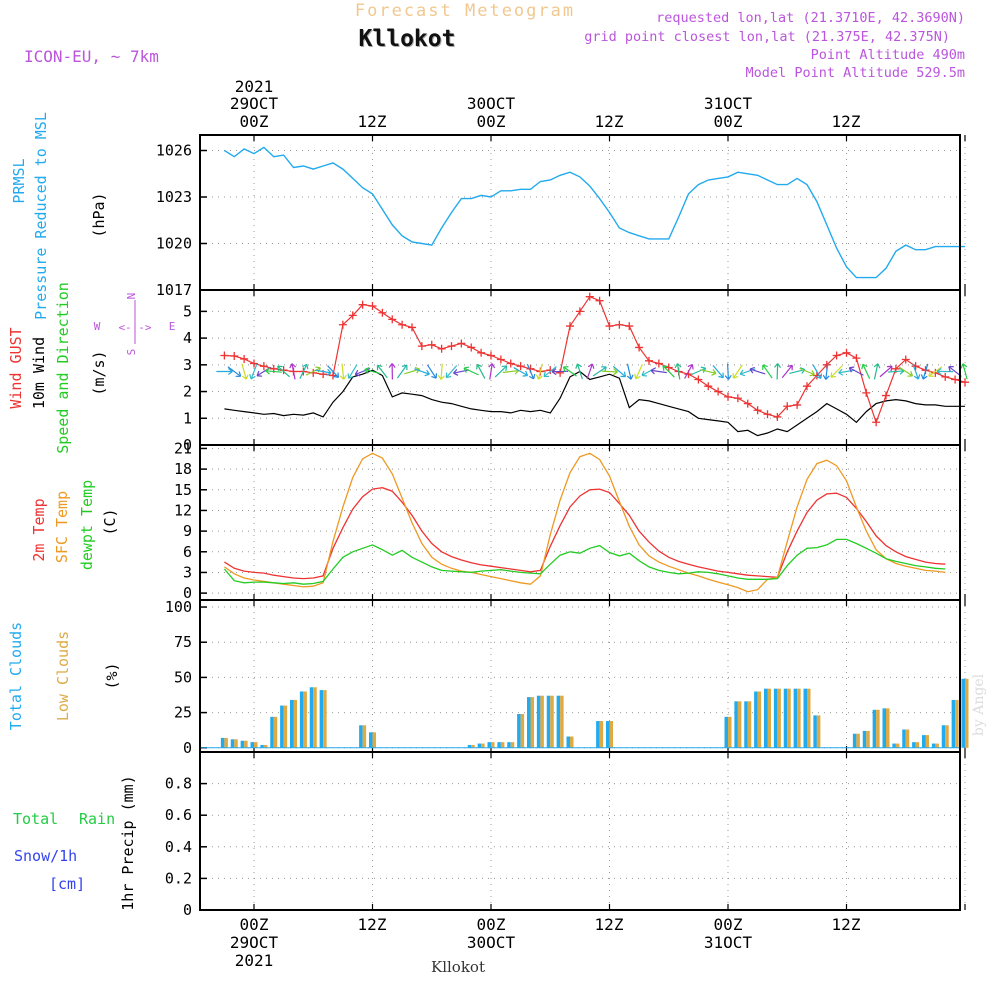 The width and height of the screenshot is (1000, 1000). Describe the element at coordinates (110, 521) in the screenshot. I see `temp-unit-label: (C)` at that location.